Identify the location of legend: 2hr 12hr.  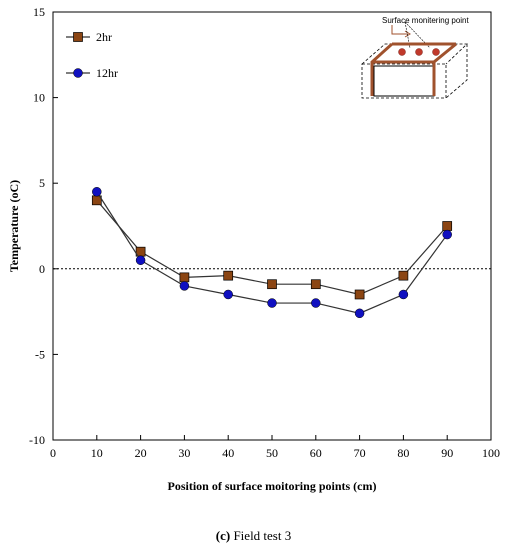
(92, 55).